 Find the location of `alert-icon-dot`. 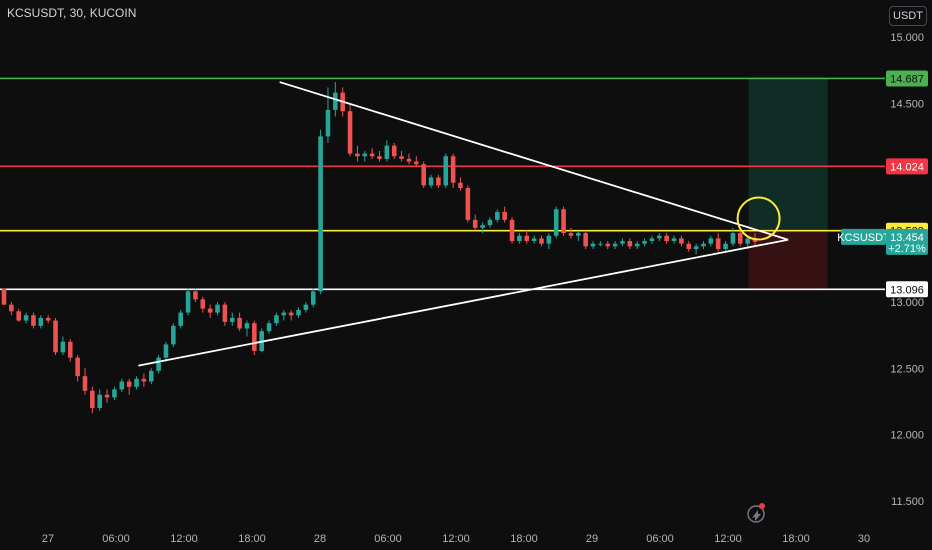

alert-icon-dot is located at coordinates (762, 506).